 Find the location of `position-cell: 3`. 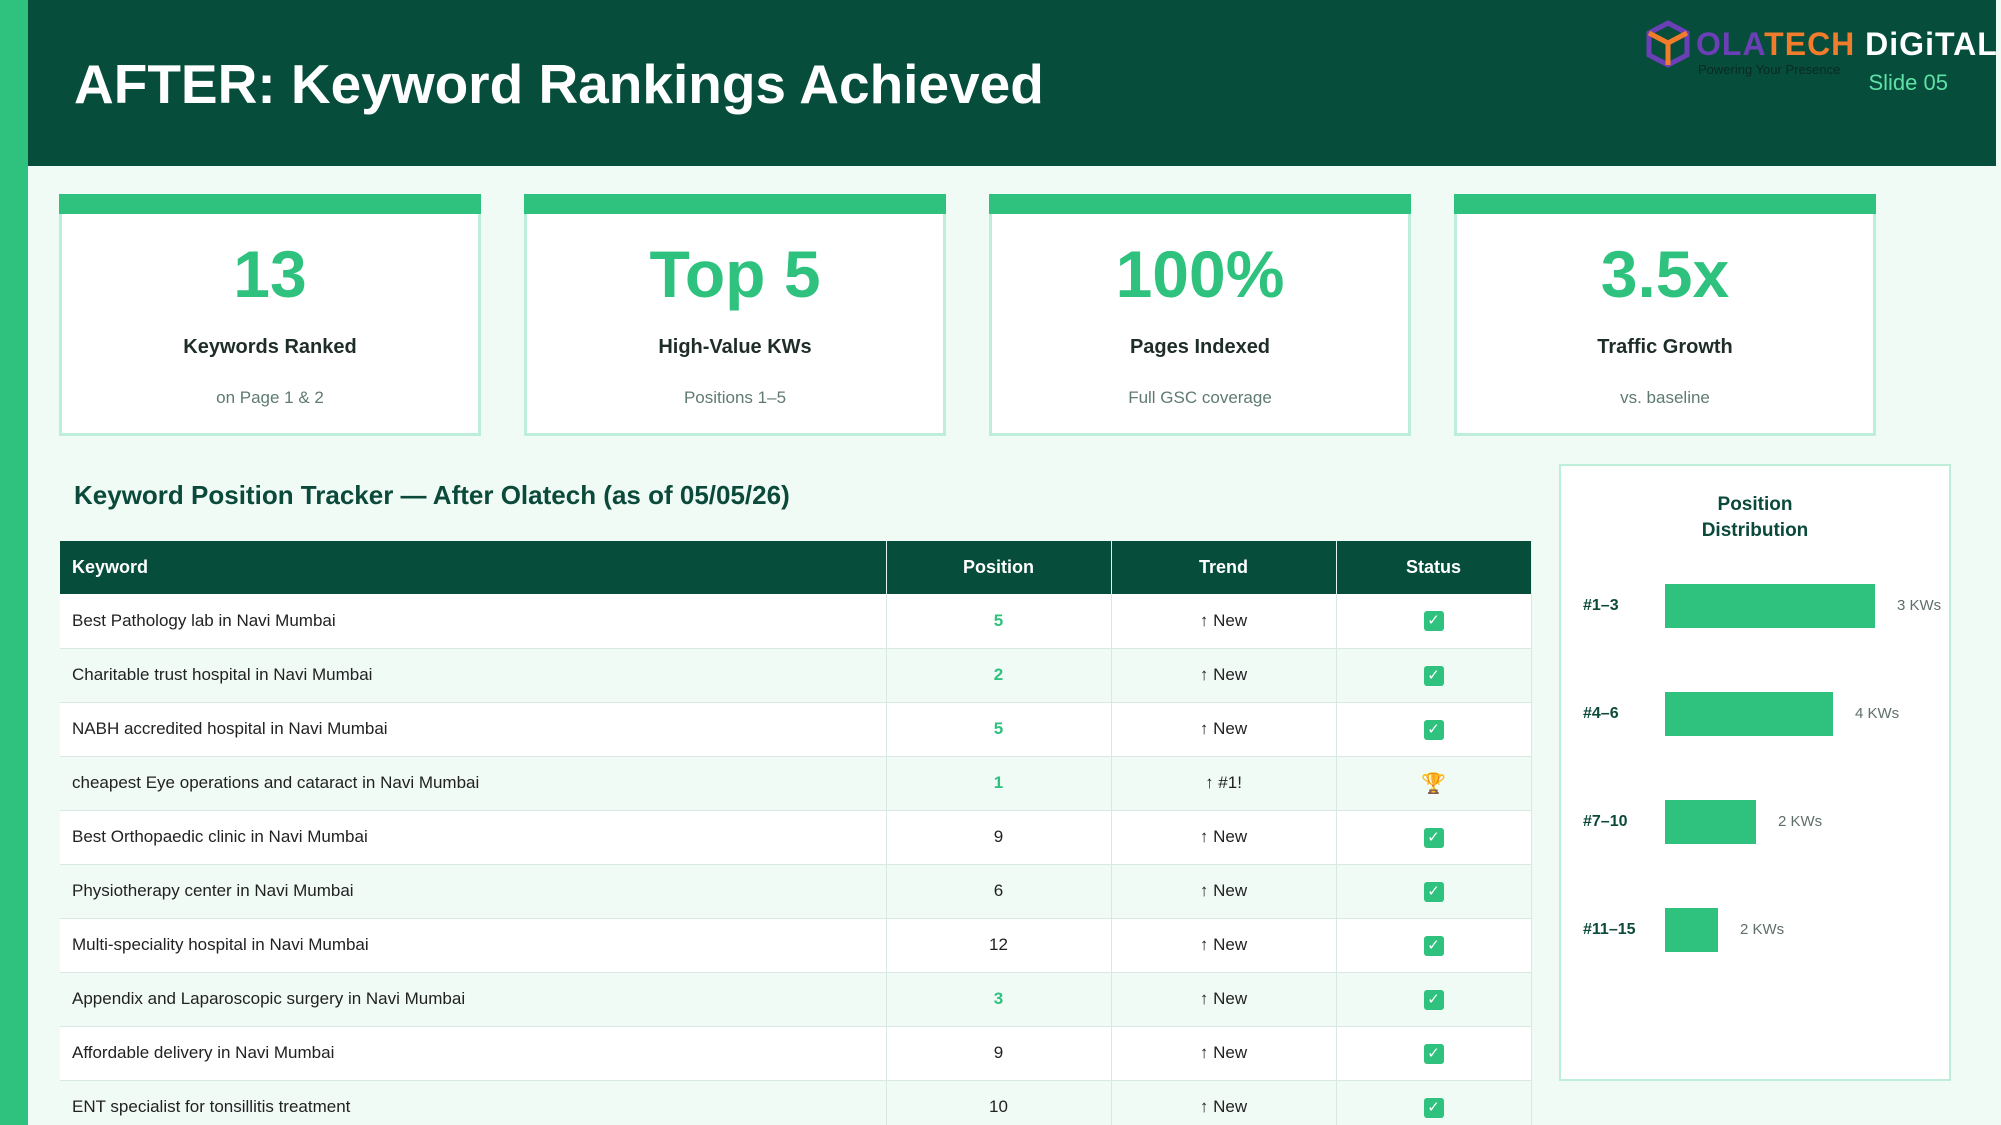

position-cell: 3 is located at coordinates (999, 999).